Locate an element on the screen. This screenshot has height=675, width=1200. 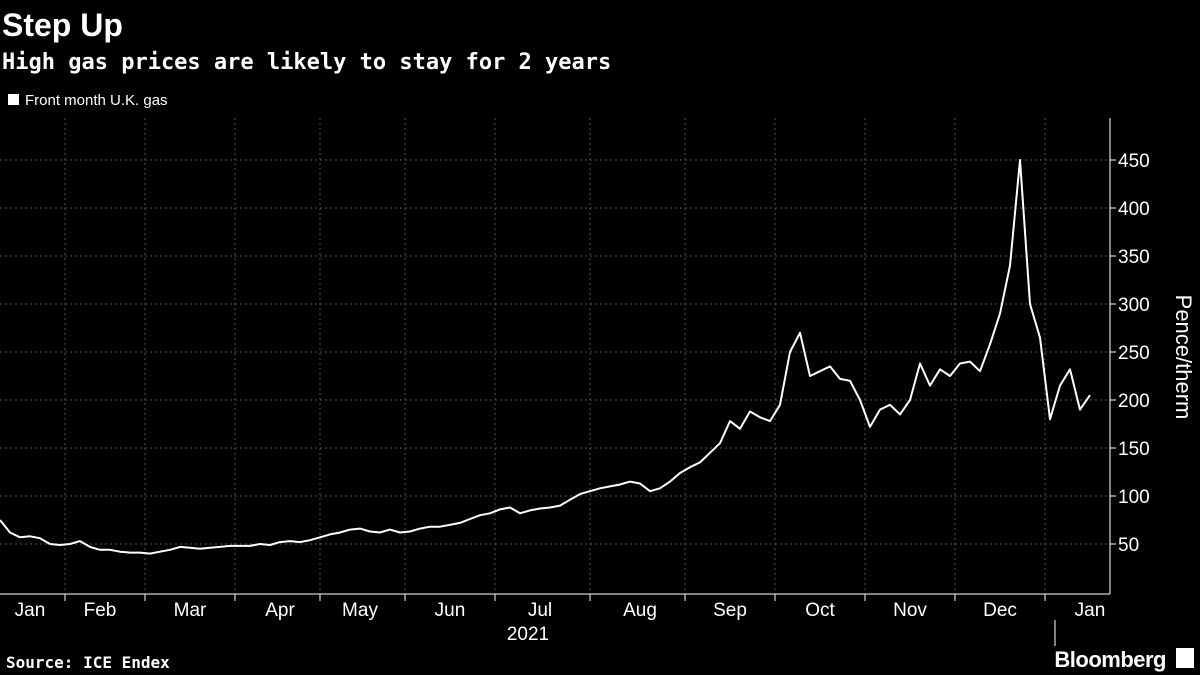
y-tick-label: 100 is located at coordinates (1134, 497).